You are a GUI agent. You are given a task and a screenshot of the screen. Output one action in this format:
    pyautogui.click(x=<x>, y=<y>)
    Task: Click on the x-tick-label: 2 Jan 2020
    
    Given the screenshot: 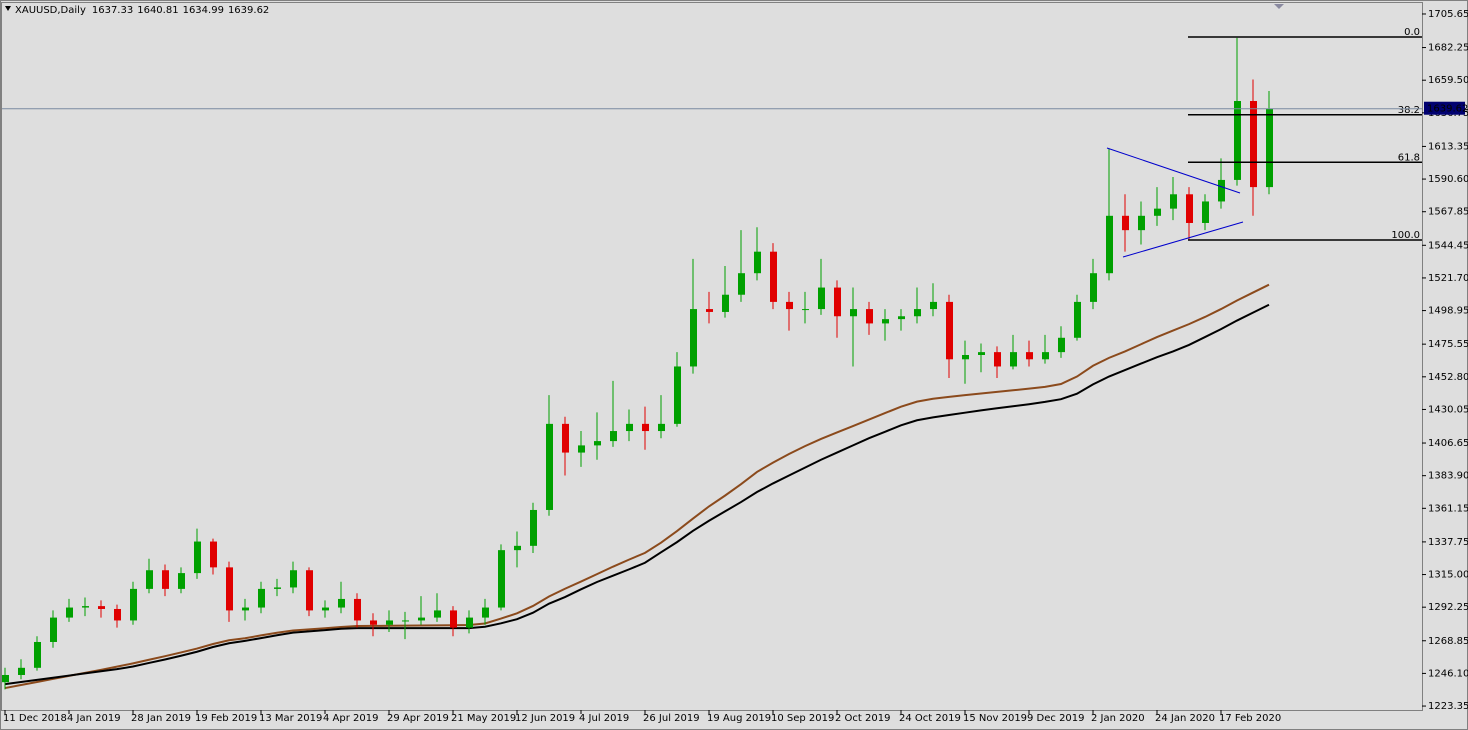 What is the action you would take?
    pyautogui.click(x=1118, y=718)
    